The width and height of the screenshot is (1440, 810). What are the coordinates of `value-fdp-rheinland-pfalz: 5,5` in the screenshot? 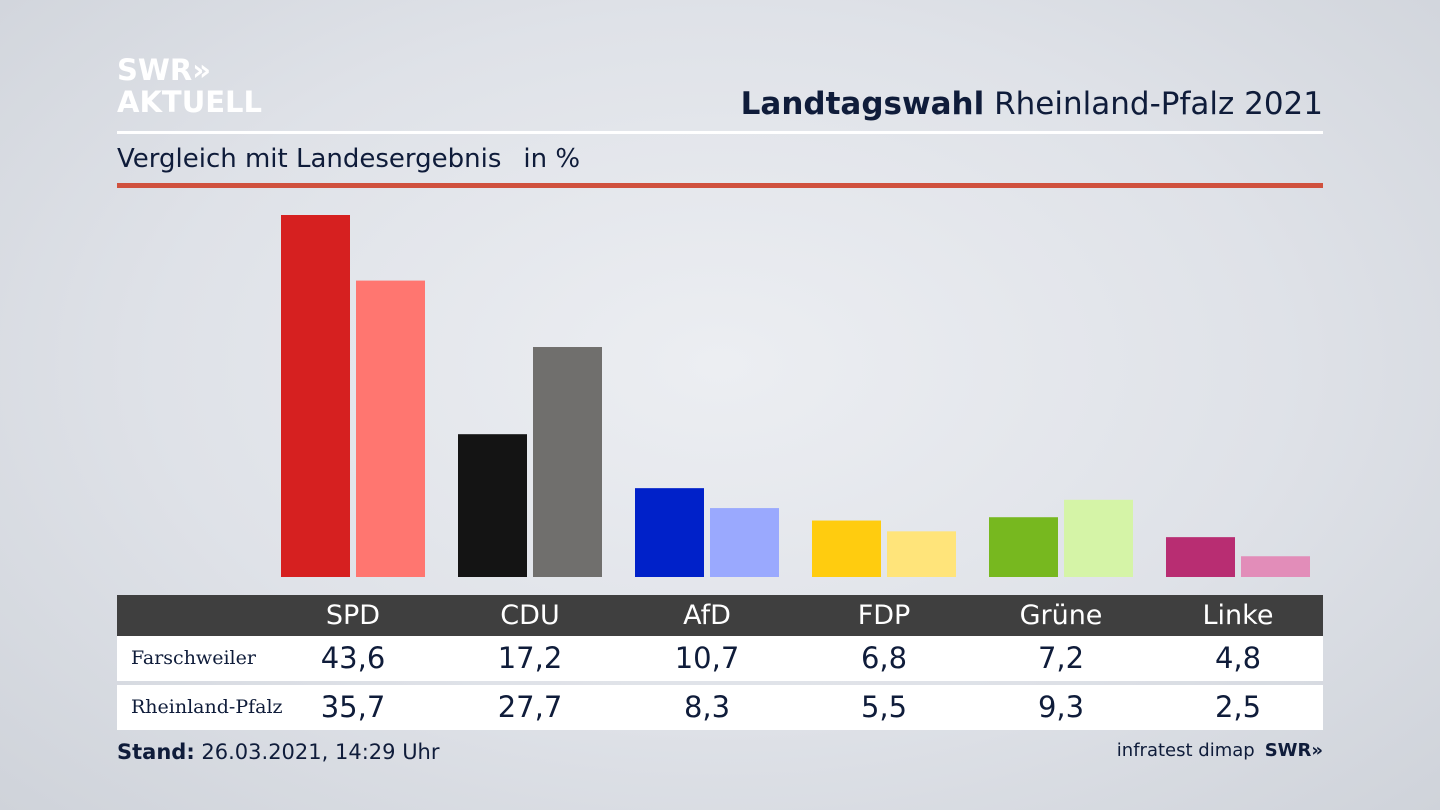 It's located at (884, 707).